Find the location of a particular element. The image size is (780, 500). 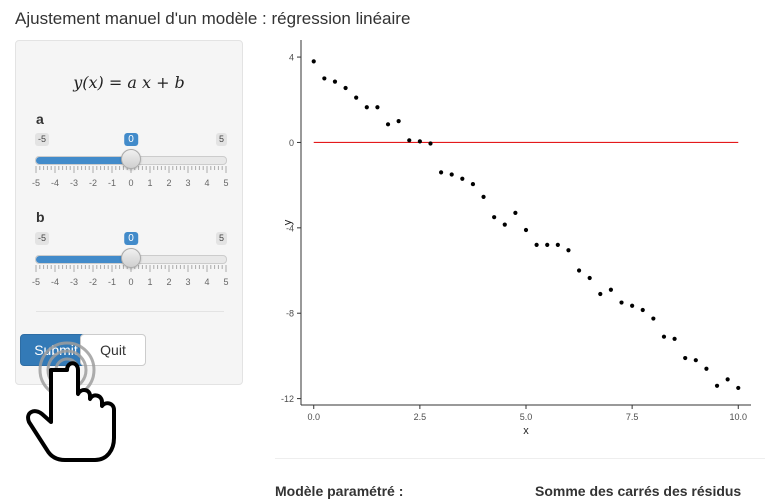

y-tick-label: -4 is located at coordinates (290, 228).